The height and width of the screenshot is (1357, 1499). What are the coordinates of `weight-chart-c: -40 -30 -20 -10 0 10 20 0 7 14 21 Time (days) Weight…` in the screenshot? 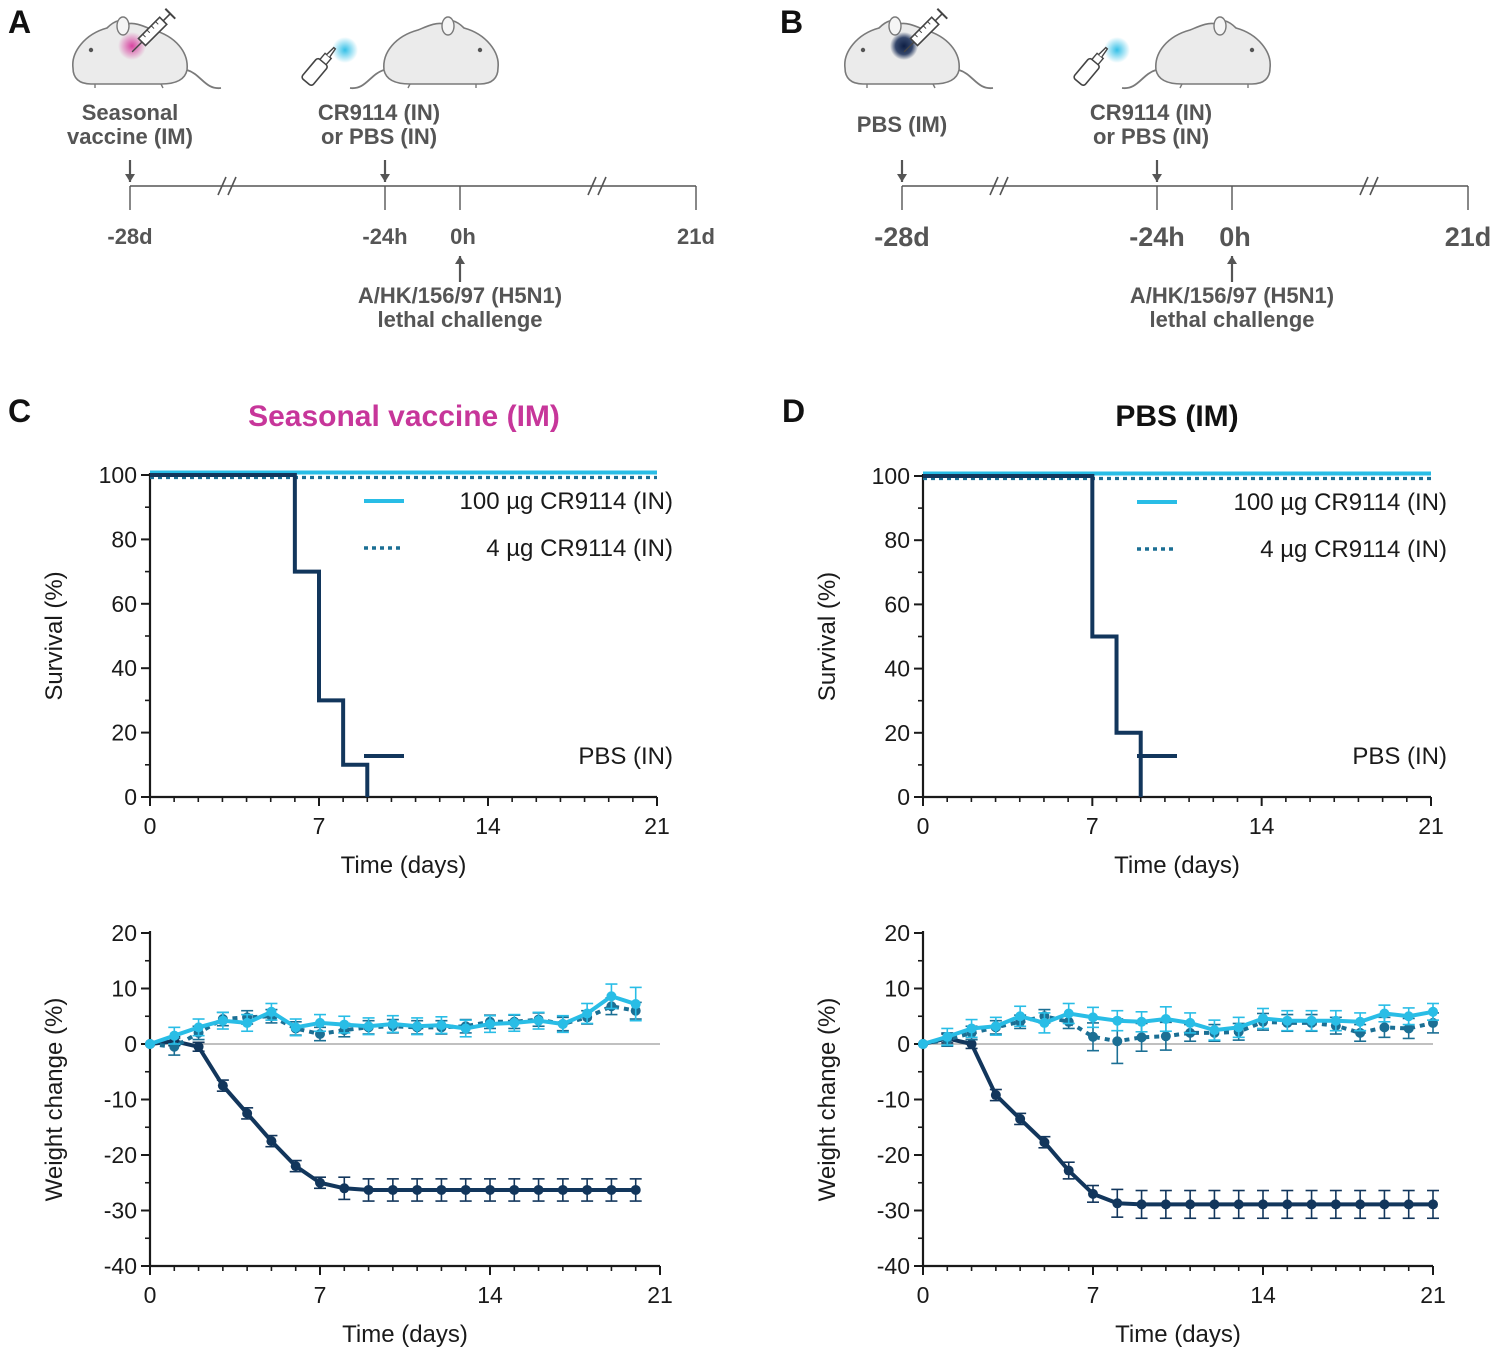 It's located at (357, 1134).